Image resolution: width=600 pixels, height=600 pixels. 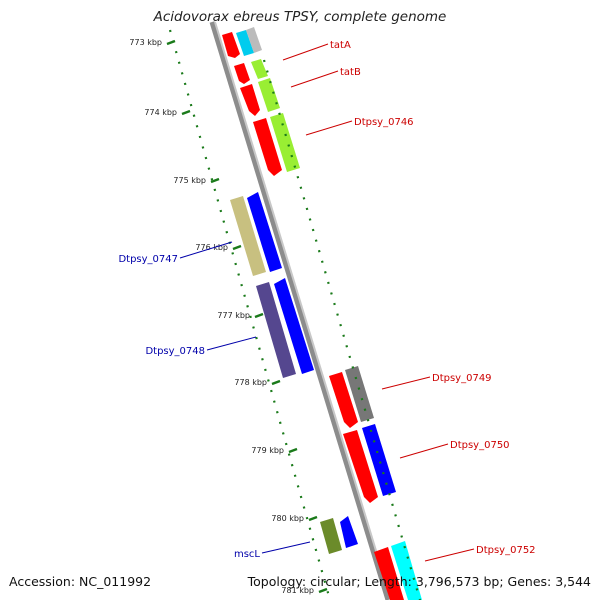 What do you see at coordinates (250, 100) in the screenshot?
I see `gene-0746a-red` at bounding box center [250, 100].